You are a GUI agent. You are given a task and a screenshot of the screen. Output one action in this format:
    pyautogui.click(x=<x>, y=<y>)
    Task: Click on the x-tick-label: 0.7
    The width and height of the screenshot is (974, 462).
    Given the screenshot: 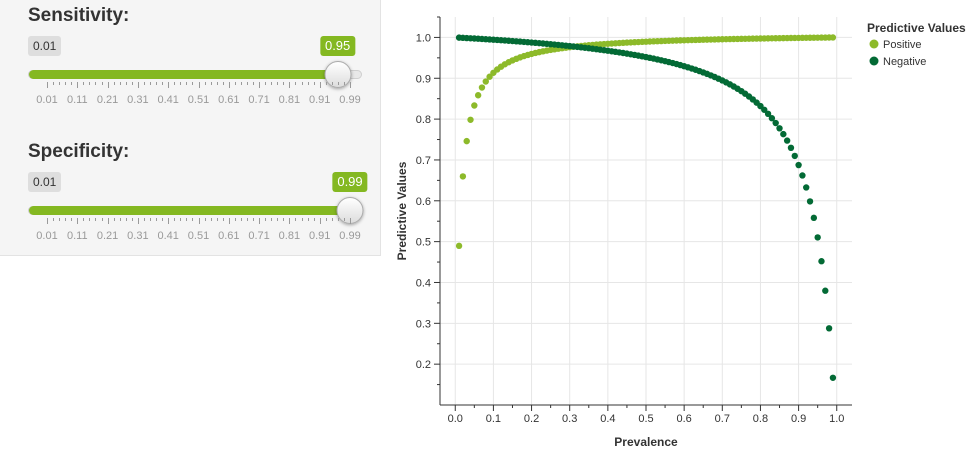 What is the action you would take?
    pyautogui.click(x=722, y=419)
    